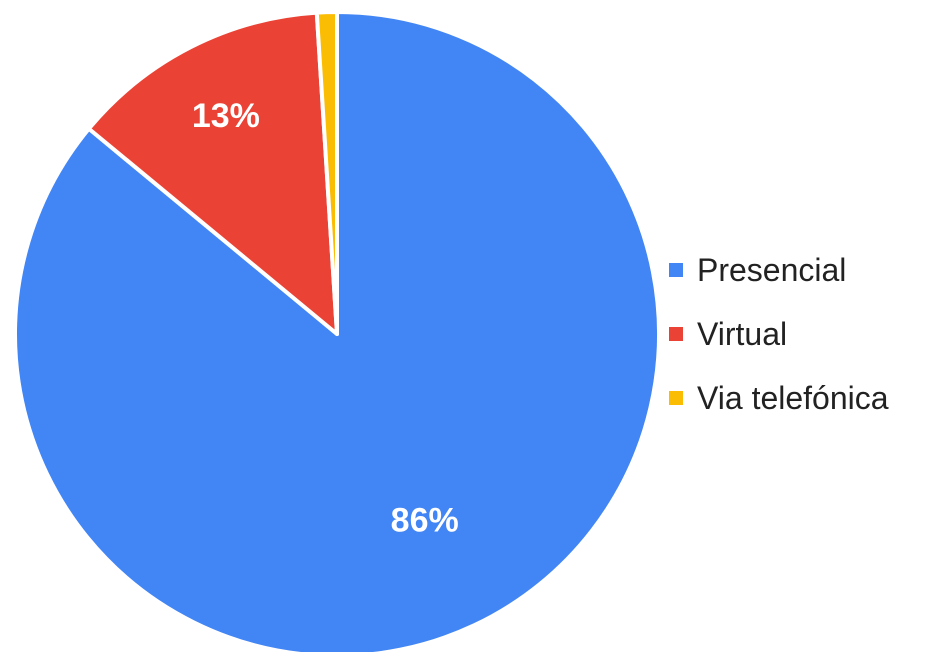 The image size is (934, 652). I want to click on legend-label: Virtual, so click(742, 333).